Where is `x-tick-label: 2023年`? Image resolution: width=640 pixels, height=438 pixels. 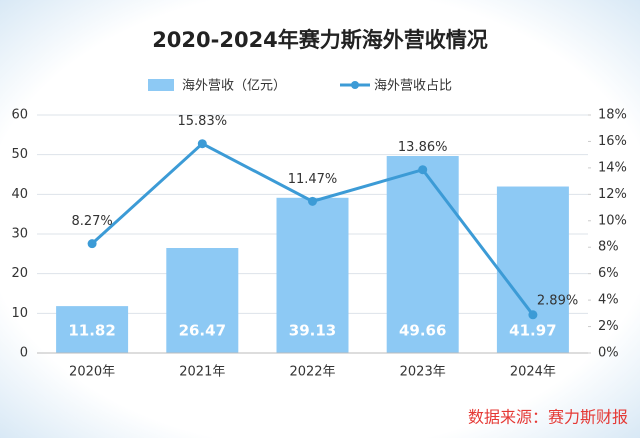 x-tick-label: 2023年 is located at coordinates (423, 372).